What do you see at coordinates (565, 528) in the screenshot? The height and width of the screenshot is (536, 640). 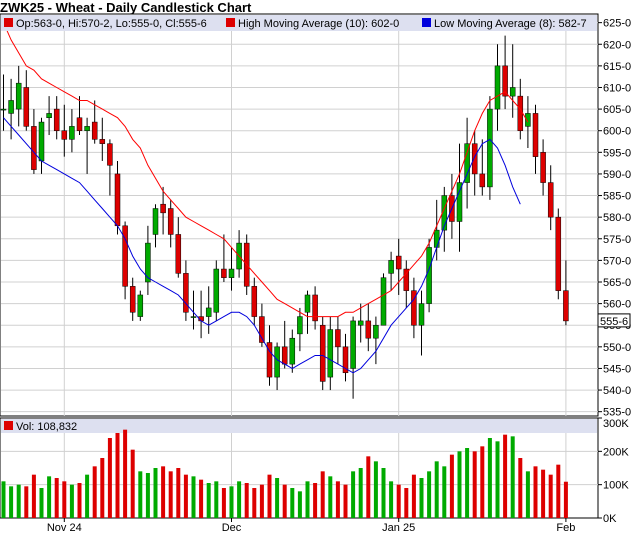 I see `date-tick-label: Feb` at bounding box center [565, 528].